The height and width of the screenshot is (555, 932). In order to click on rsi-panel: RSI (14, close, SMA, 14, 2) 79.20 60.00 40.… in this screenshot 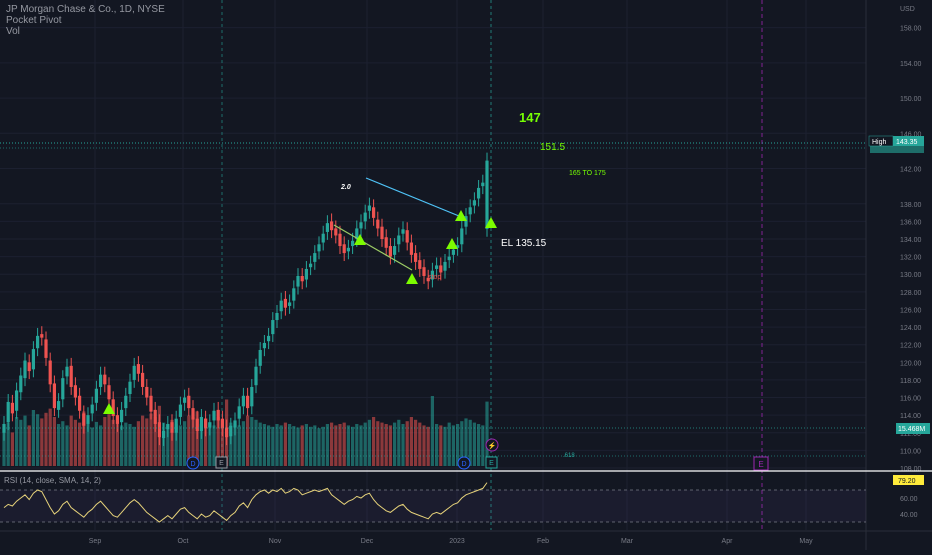, I will do `click(466, 501)`.